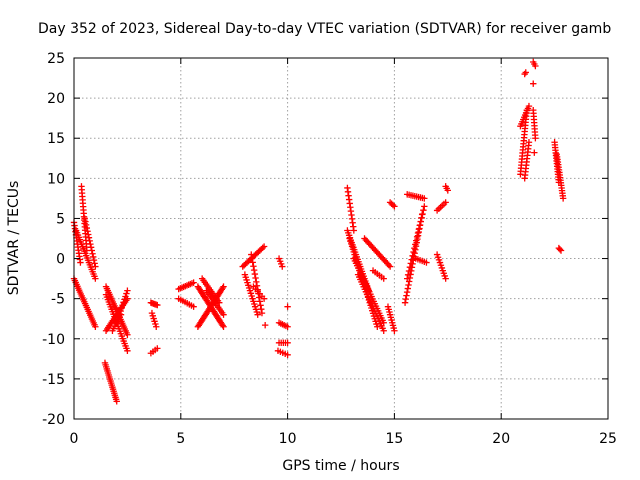  I want to click on x-tick-labels: 0 5 10 15 20 25, so click(343, 439).